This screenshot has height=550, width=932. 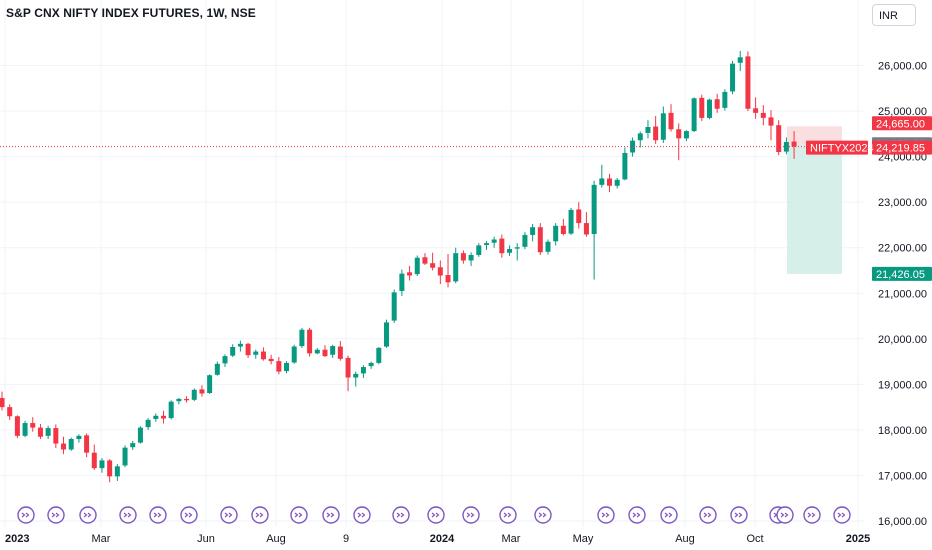 I want to click on y-tick-label: 25,000.00, so click(x=902, y=112).